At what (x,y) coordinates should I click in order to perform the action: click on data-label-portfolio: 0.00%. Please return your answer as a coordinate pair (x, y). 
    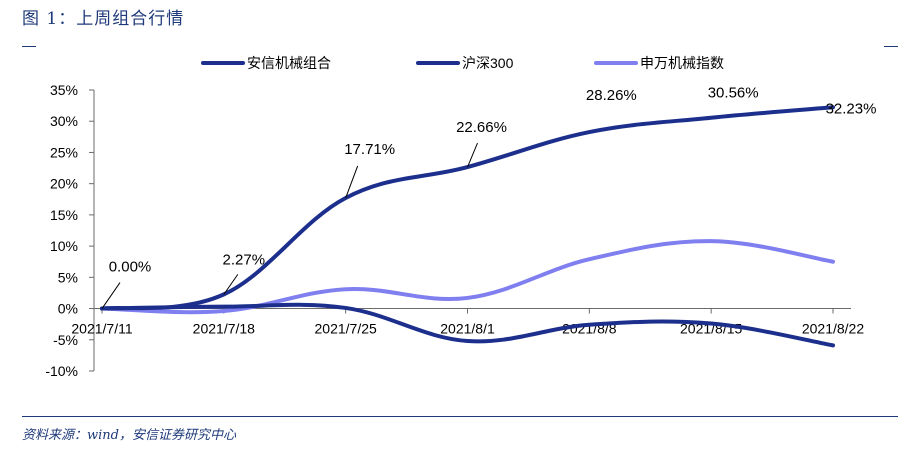
    Looking at the image, I should click on (130, 267).